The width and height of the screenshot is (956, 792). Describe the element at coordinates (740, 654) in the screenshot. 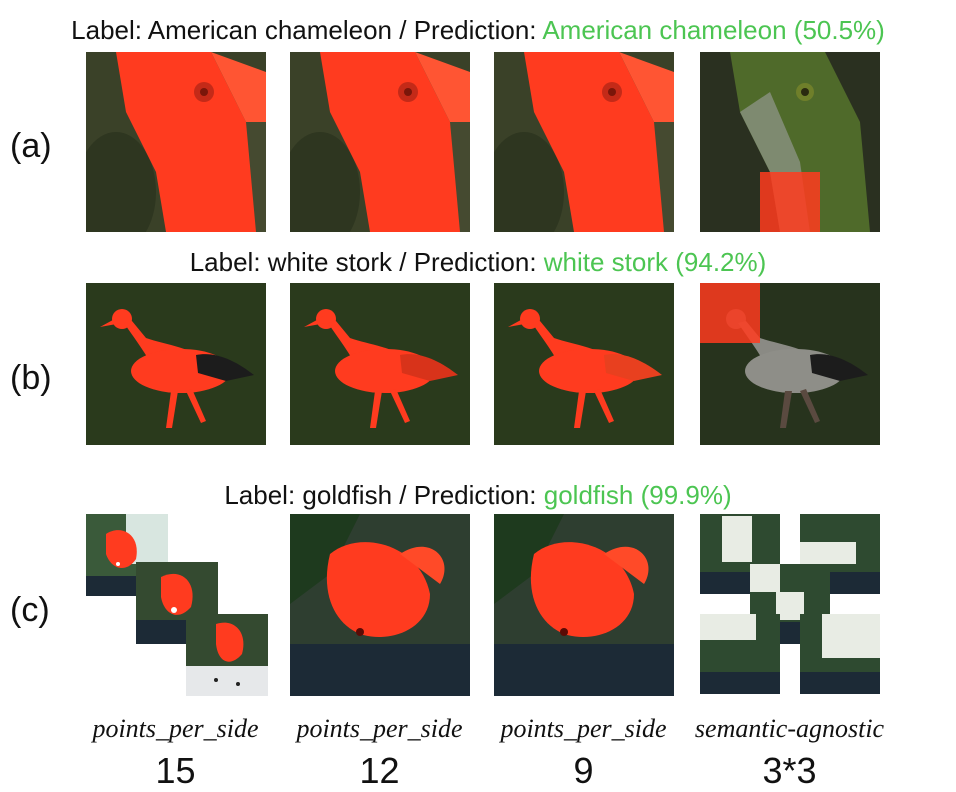

I see `goldfish-patch-bottom-left` at that location.